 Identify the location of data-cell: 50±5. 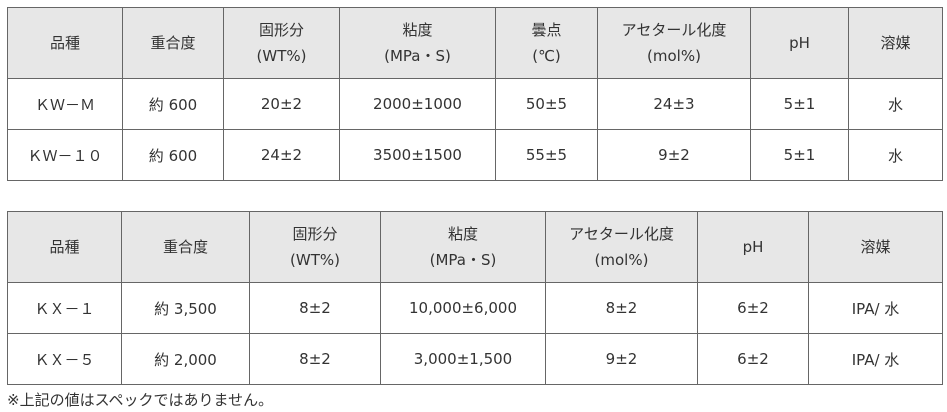
(546, 104).